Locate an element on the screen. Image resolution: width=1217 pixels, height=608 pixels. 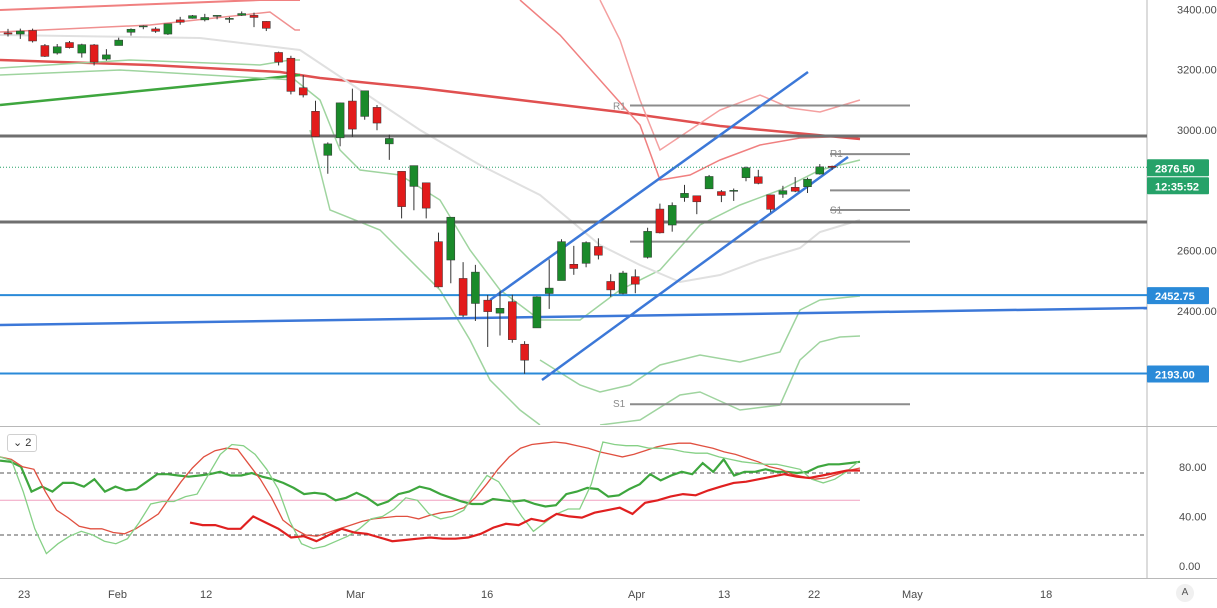
channel-lower-line is located at coordinates (695, 268).